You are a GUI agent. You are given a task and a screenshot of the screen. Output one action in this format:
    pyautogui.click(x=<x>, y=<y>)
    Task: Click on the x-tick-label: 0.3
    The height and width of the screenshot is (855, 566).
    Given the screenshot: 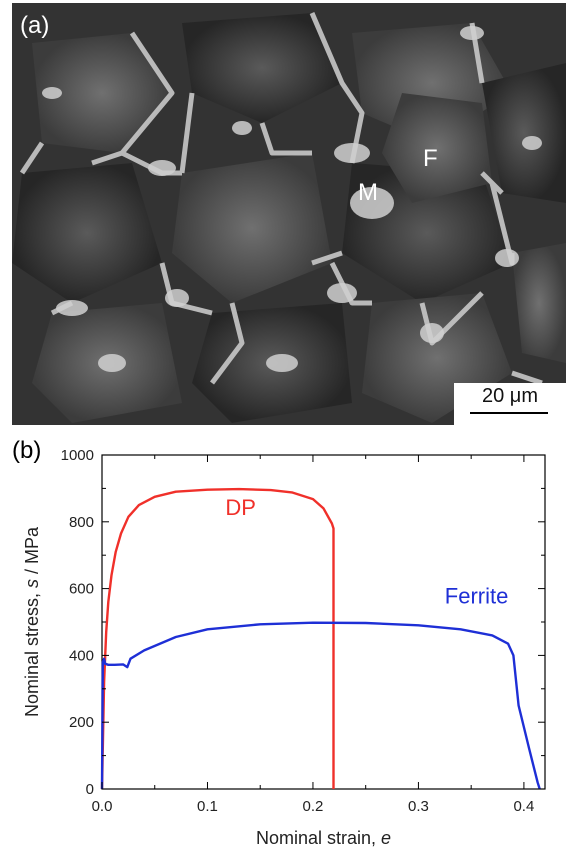 What is the action you would take?
    pyautogui.click(x=418, y=806)
    